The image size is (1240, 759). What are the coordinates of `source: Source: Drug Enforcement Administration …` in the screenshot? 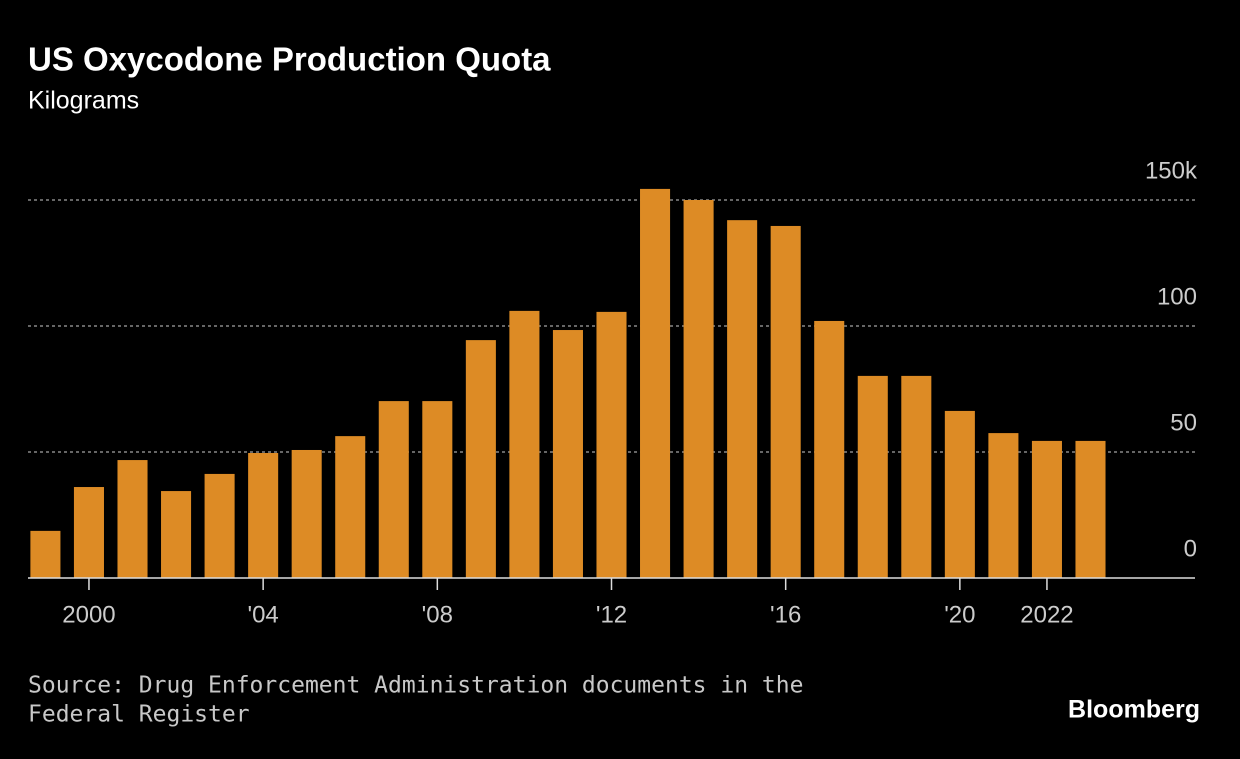 It's located at (415, 686).